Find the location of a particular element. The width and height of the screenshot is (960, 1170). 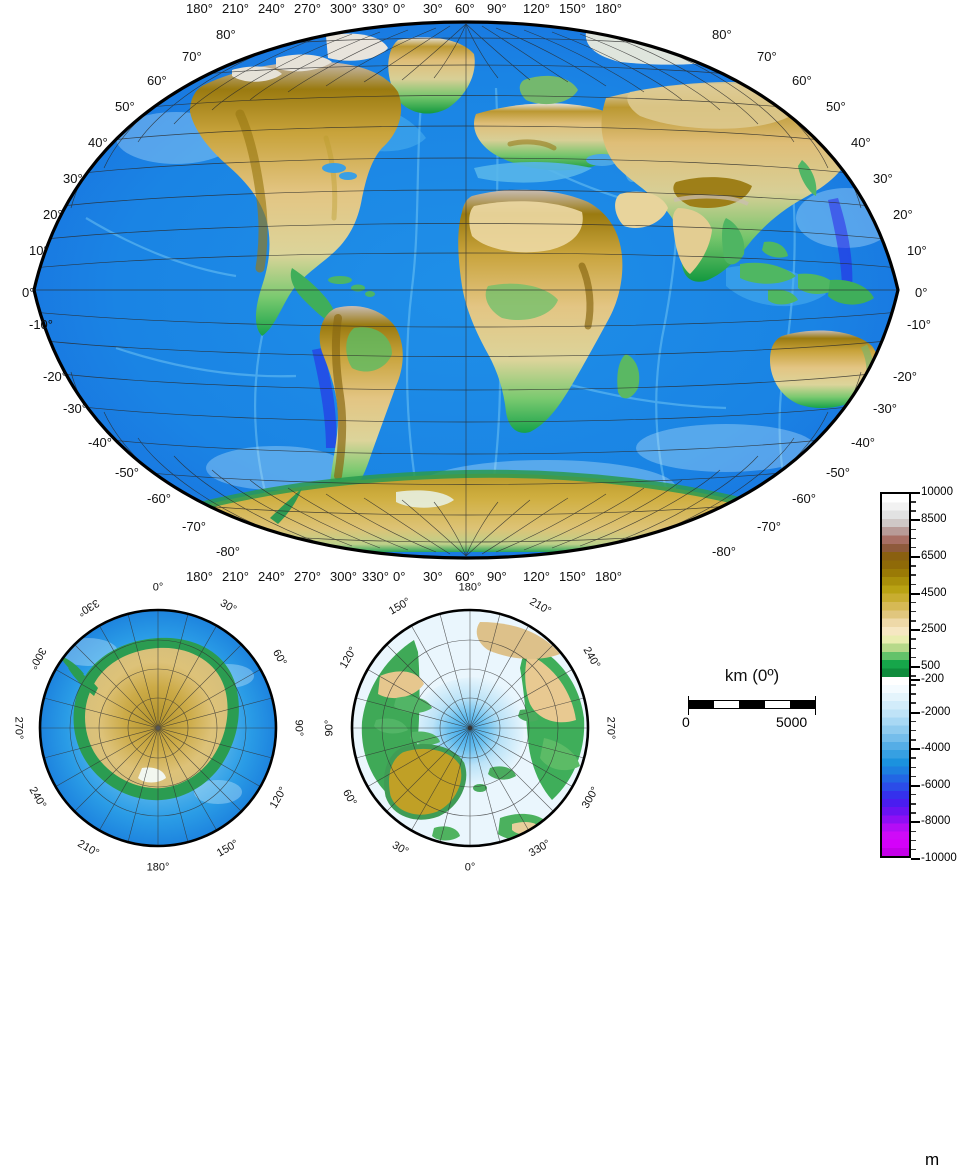

colorbar-tick-label--2000: -2000 is located at coordinates (936, 711).